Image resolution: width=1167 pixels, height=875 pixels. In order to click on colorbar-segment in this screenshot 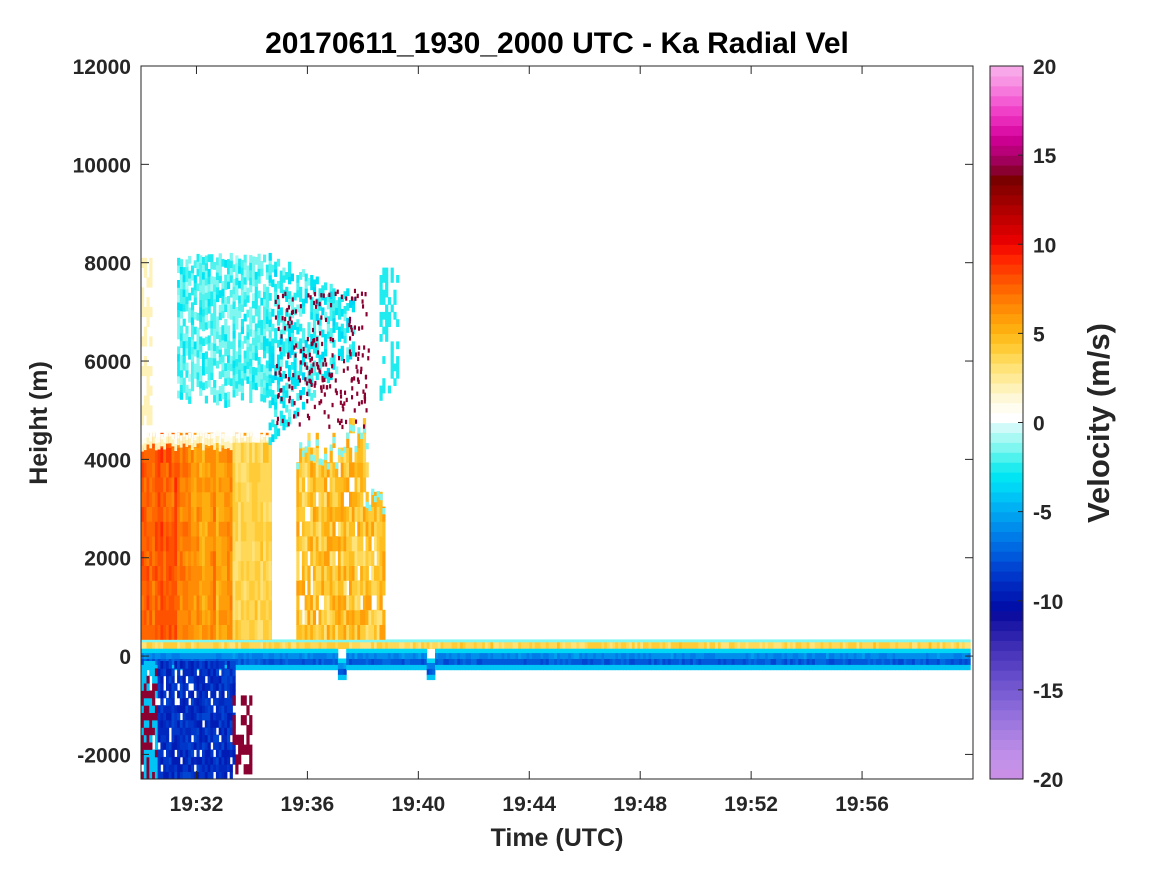, I will do `click(1006, 239)`.